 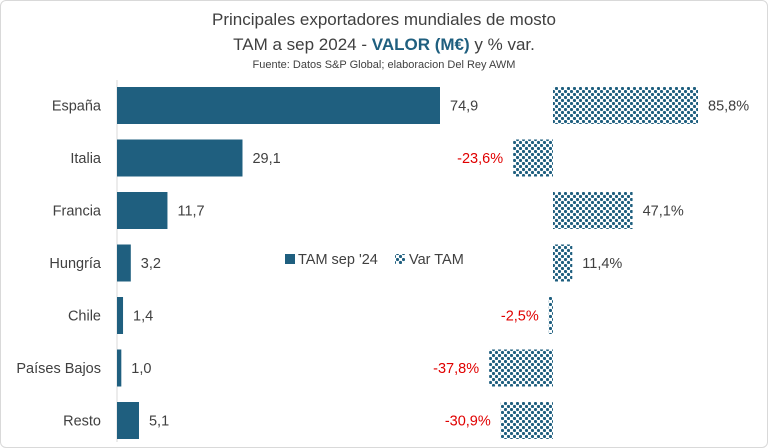 What do you see at coordinates (520, 317) in the screenshot?
I see `var-value-label-chile: -2,5%` at bounding box center [520, 317].